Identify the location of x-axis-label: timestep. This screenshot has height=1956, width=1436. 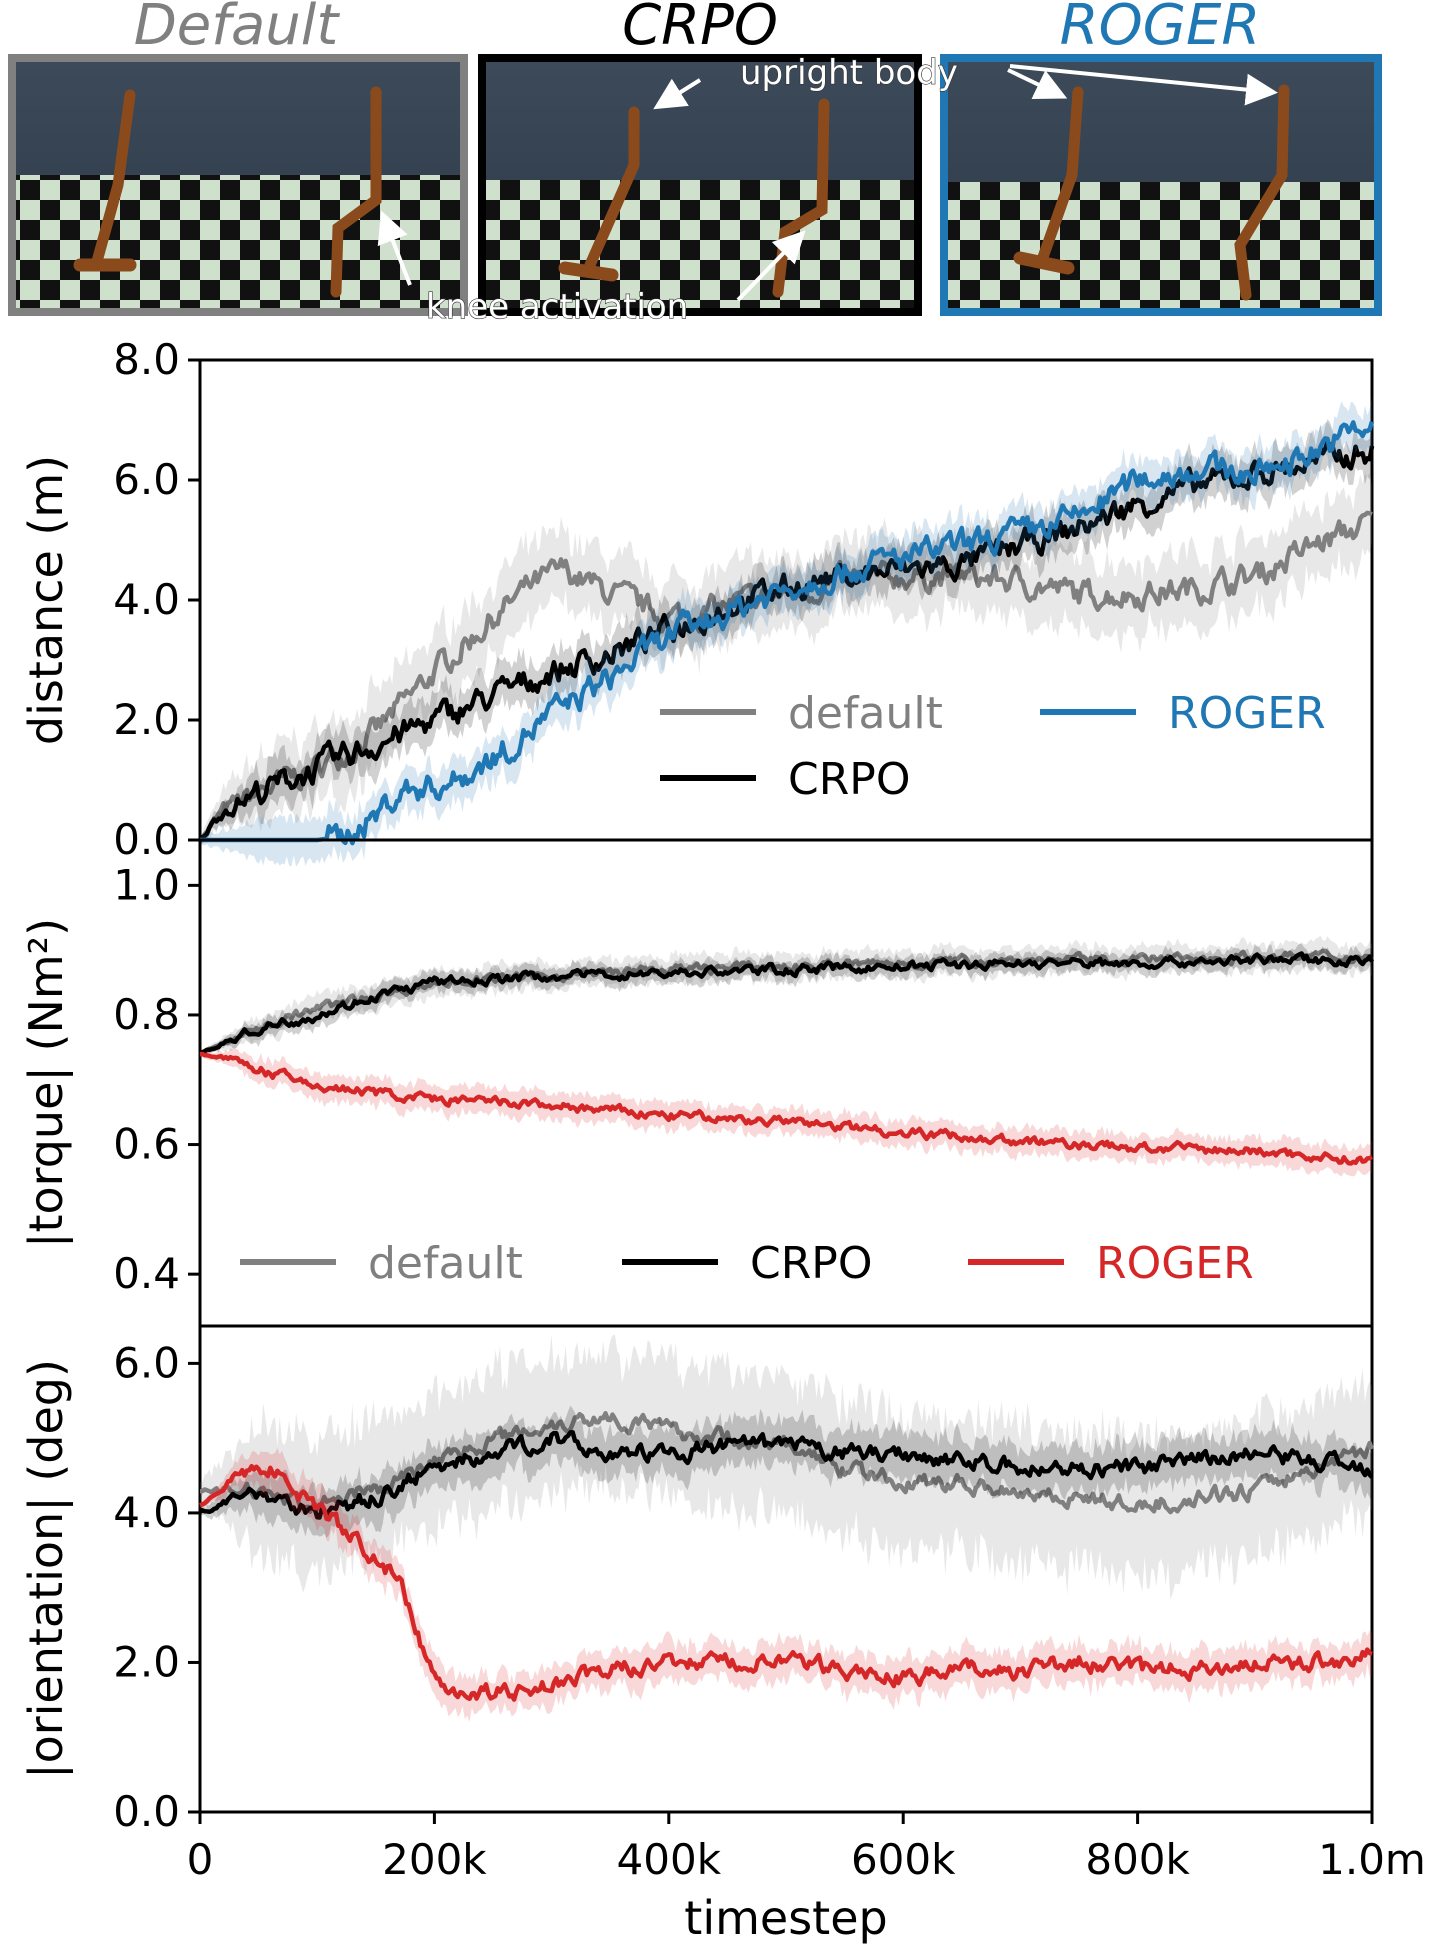
(785, 1918).